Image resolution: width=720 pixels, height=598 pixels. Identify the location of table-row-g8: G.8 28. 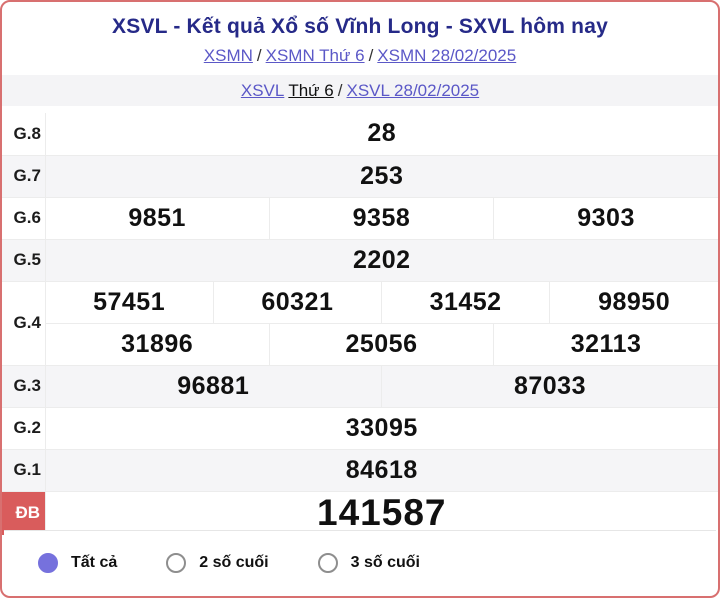
(360, 134).